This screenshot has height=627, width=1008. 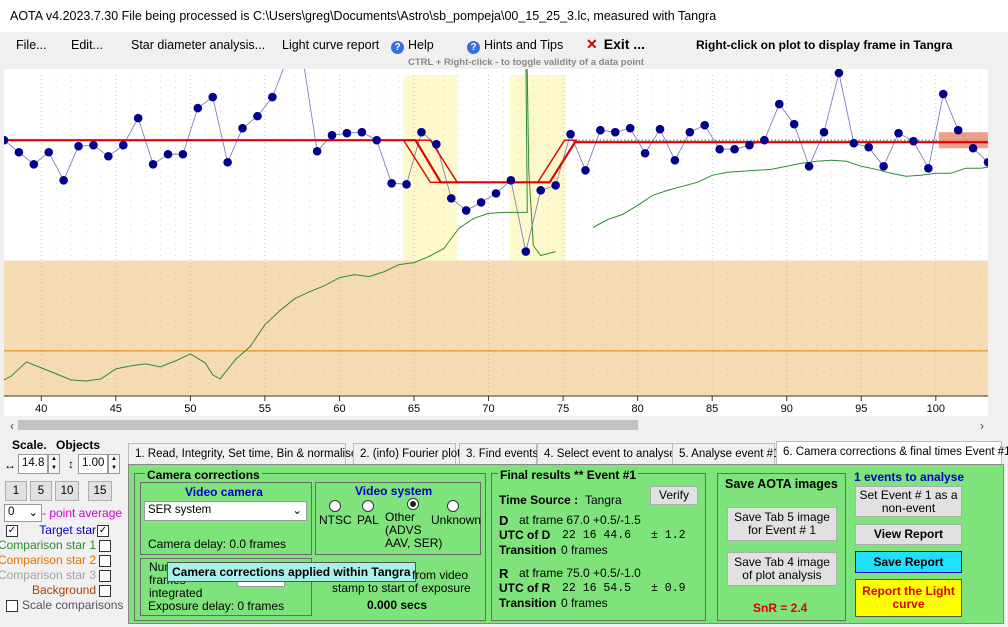 I want to click on video-camera-group, so click(x=226, y=518).